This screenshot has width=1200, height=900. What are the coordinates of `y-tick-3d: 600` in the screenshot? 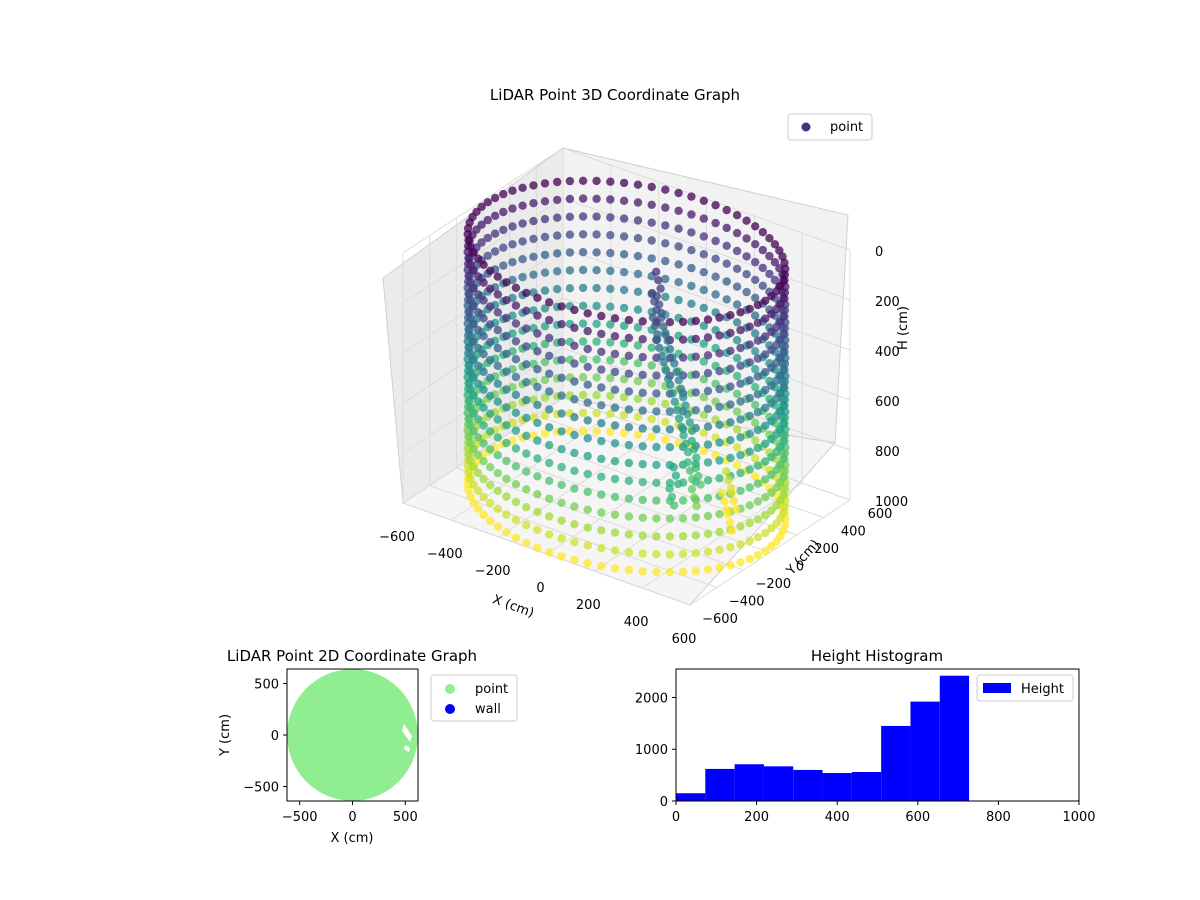 It's located at (880, 514).